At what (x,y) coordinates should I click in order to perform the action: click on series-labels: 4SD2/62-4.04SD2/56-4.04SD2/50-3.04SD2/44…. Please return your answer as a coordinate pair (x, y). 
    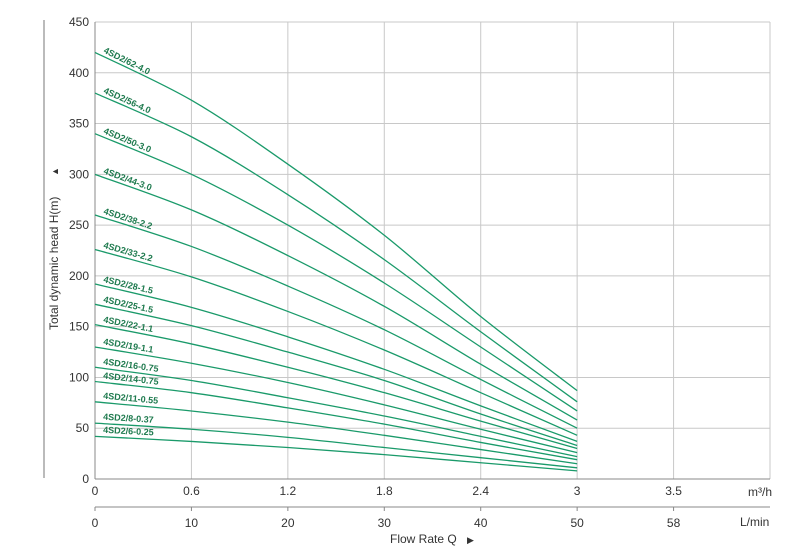
    Looking at the image, I should click on (130, 241).